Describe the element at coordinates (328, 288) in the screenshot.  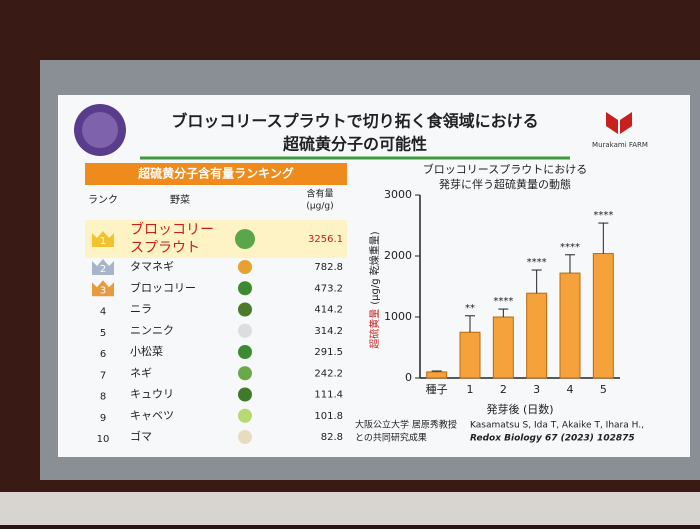
I see `content-value: 473.2` at that location.